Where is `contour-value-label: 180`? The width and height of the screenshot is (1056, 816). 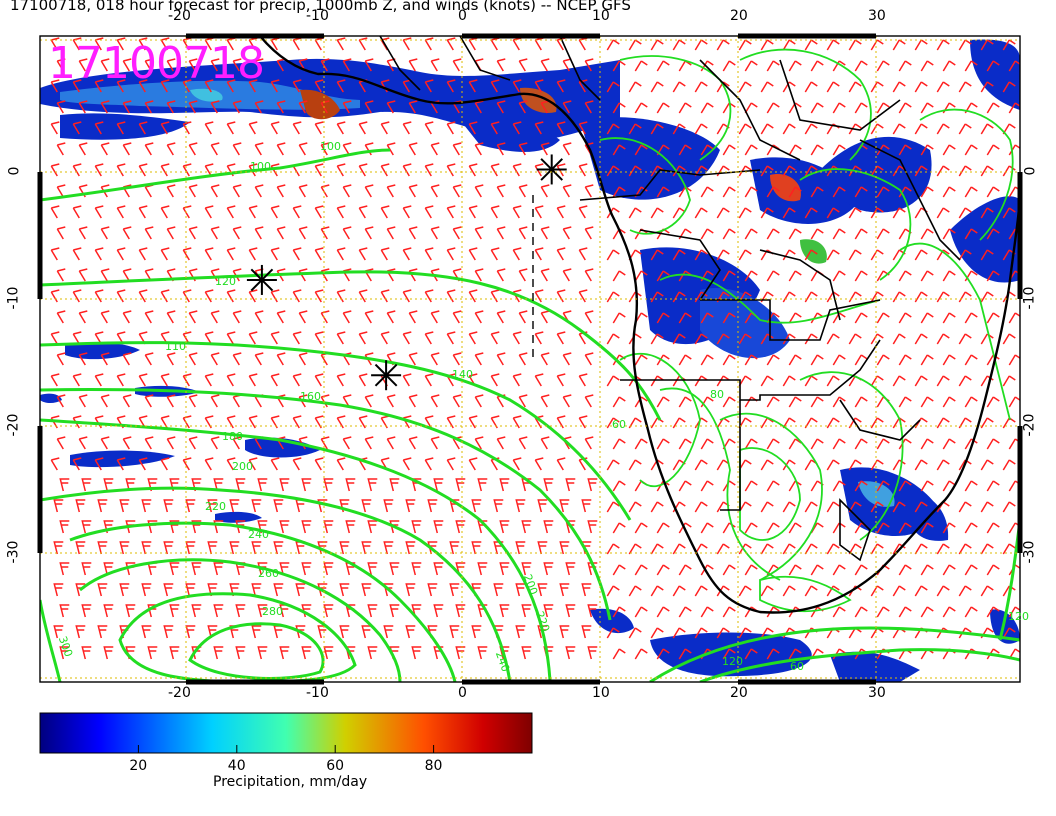 contour-value-label: 180 is located at coordinates (232, 436).